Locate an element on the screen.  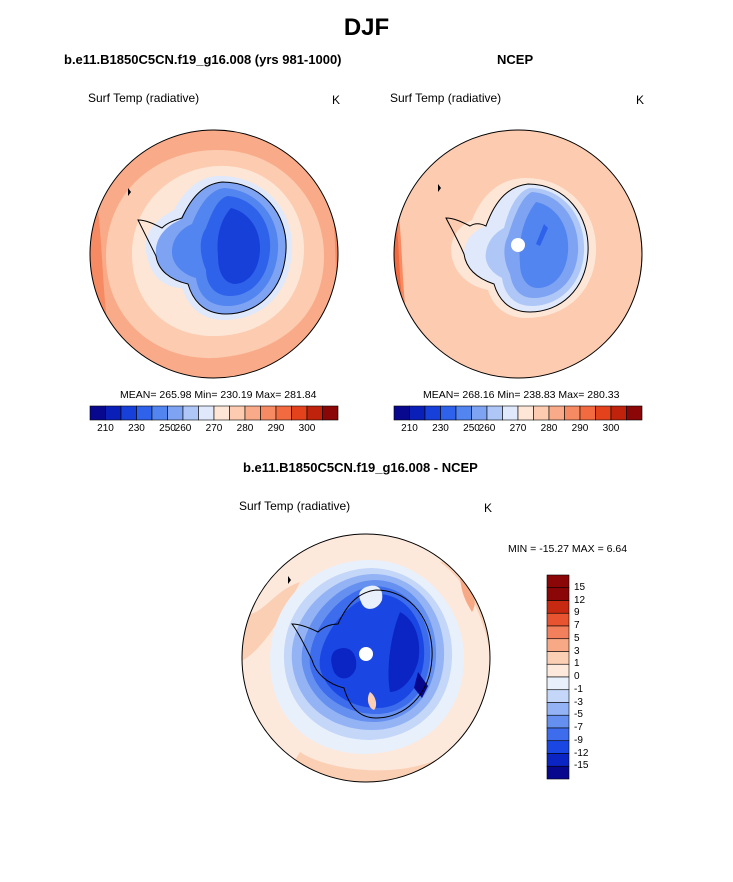
colorbar-tick-label: -12 is located at coordinates (581, 753).